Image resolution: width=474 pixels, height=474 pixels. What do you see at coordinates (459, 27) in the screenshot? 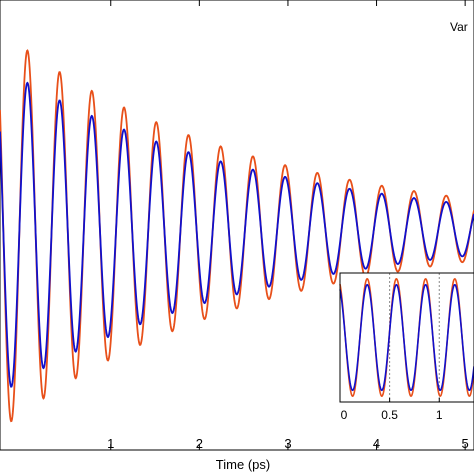
I see `legend-label: Var` at bounding box center [459, 27].